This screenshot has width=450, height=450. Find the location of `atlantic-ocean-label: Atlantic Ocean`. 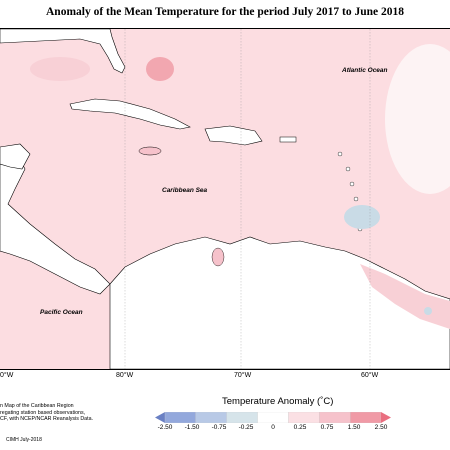

atlantic-ocean-label: Atlantic Ocean is located at coordinates (365, 70).